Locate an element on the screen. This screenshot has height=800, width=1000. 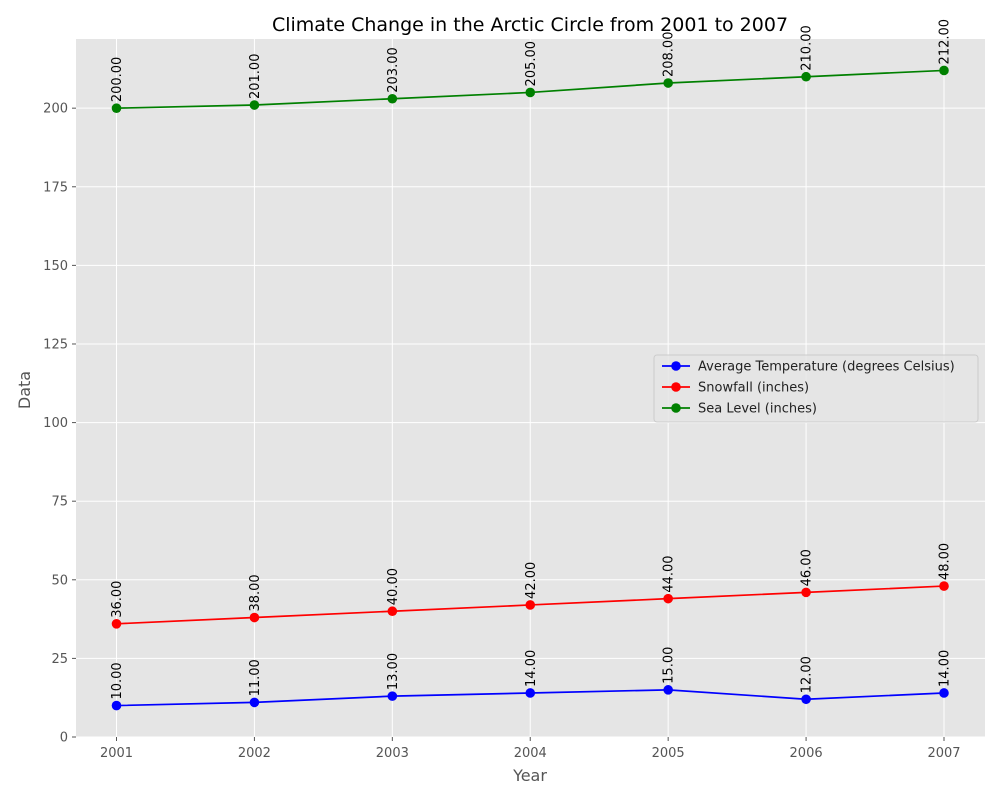
y-tick-label: 150 is located at coordinates (55, 266).